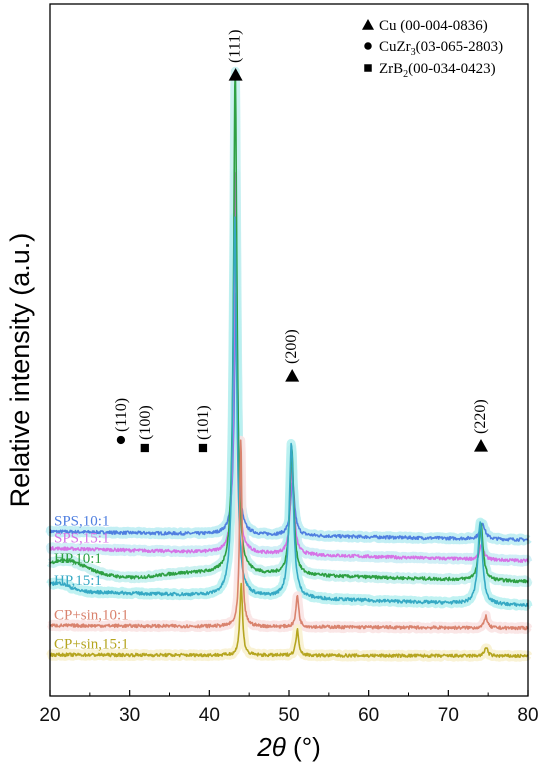 Image resolution: width=550 pixels, height=774 pixels. What do you see at coordinates (20, 370) in the screenshot?
I see `y-axis-label: Relative intensity (a.u.)` at bounding box center [20, 370].